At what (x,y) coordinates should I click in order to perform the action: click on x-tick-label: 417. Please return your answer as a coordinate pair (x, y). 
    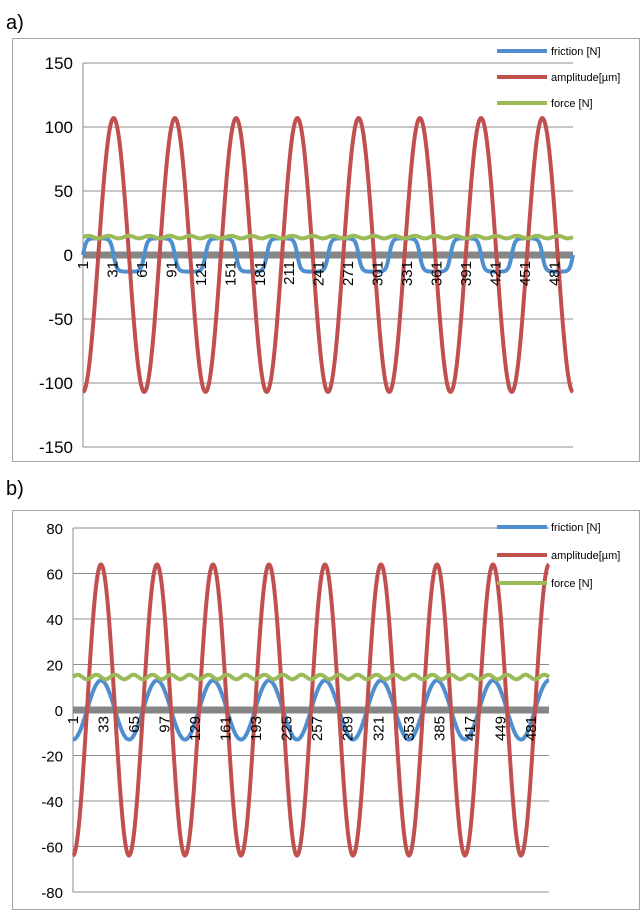
    Looking at the image, I should click on (470, 728).